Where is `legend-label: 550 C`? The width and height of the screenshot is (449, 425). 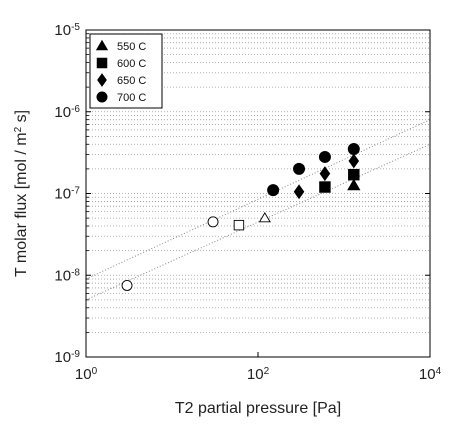
legend-label: 550 C is located at coordinates (131, 47).